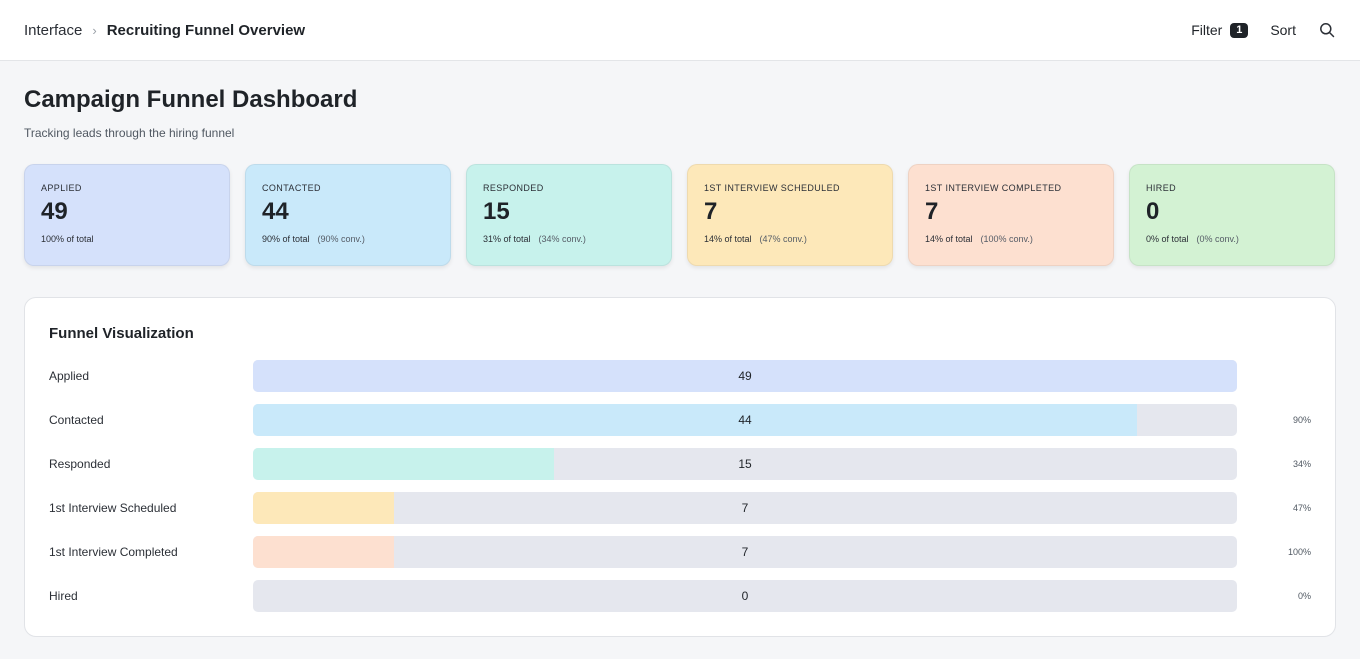  I want to click on stat-card-label: 1ST INTERVIEW SCHEDULED, so click(772, 188).